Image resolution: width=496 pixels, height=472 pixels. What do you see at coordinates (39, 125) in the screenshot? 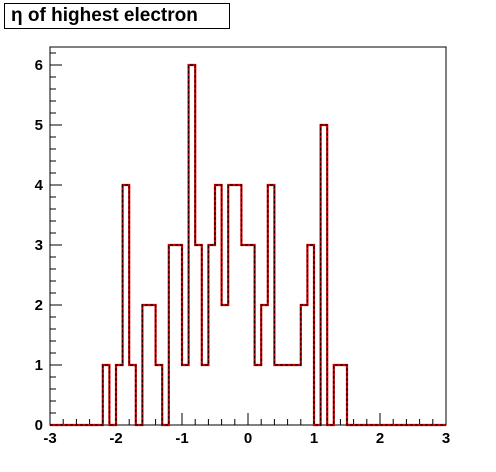
I see `y-tick-label: 5` at bounding box center [39, 125].